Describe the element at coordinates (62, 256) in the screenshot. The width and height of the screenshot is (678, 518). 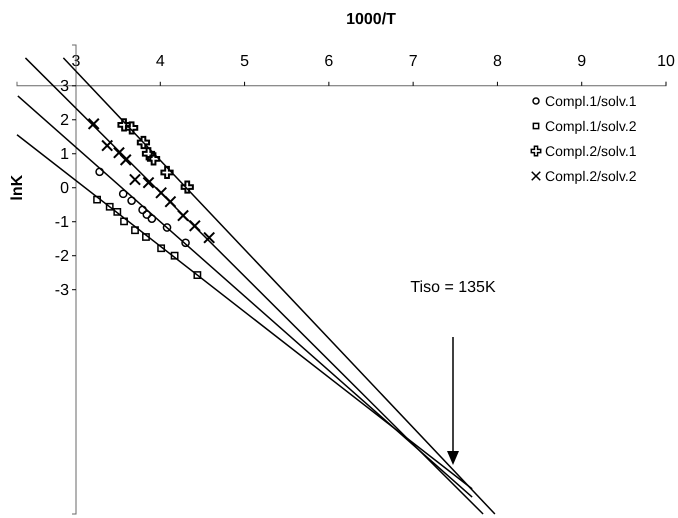
I see `y-tick-label: -2` at that location.